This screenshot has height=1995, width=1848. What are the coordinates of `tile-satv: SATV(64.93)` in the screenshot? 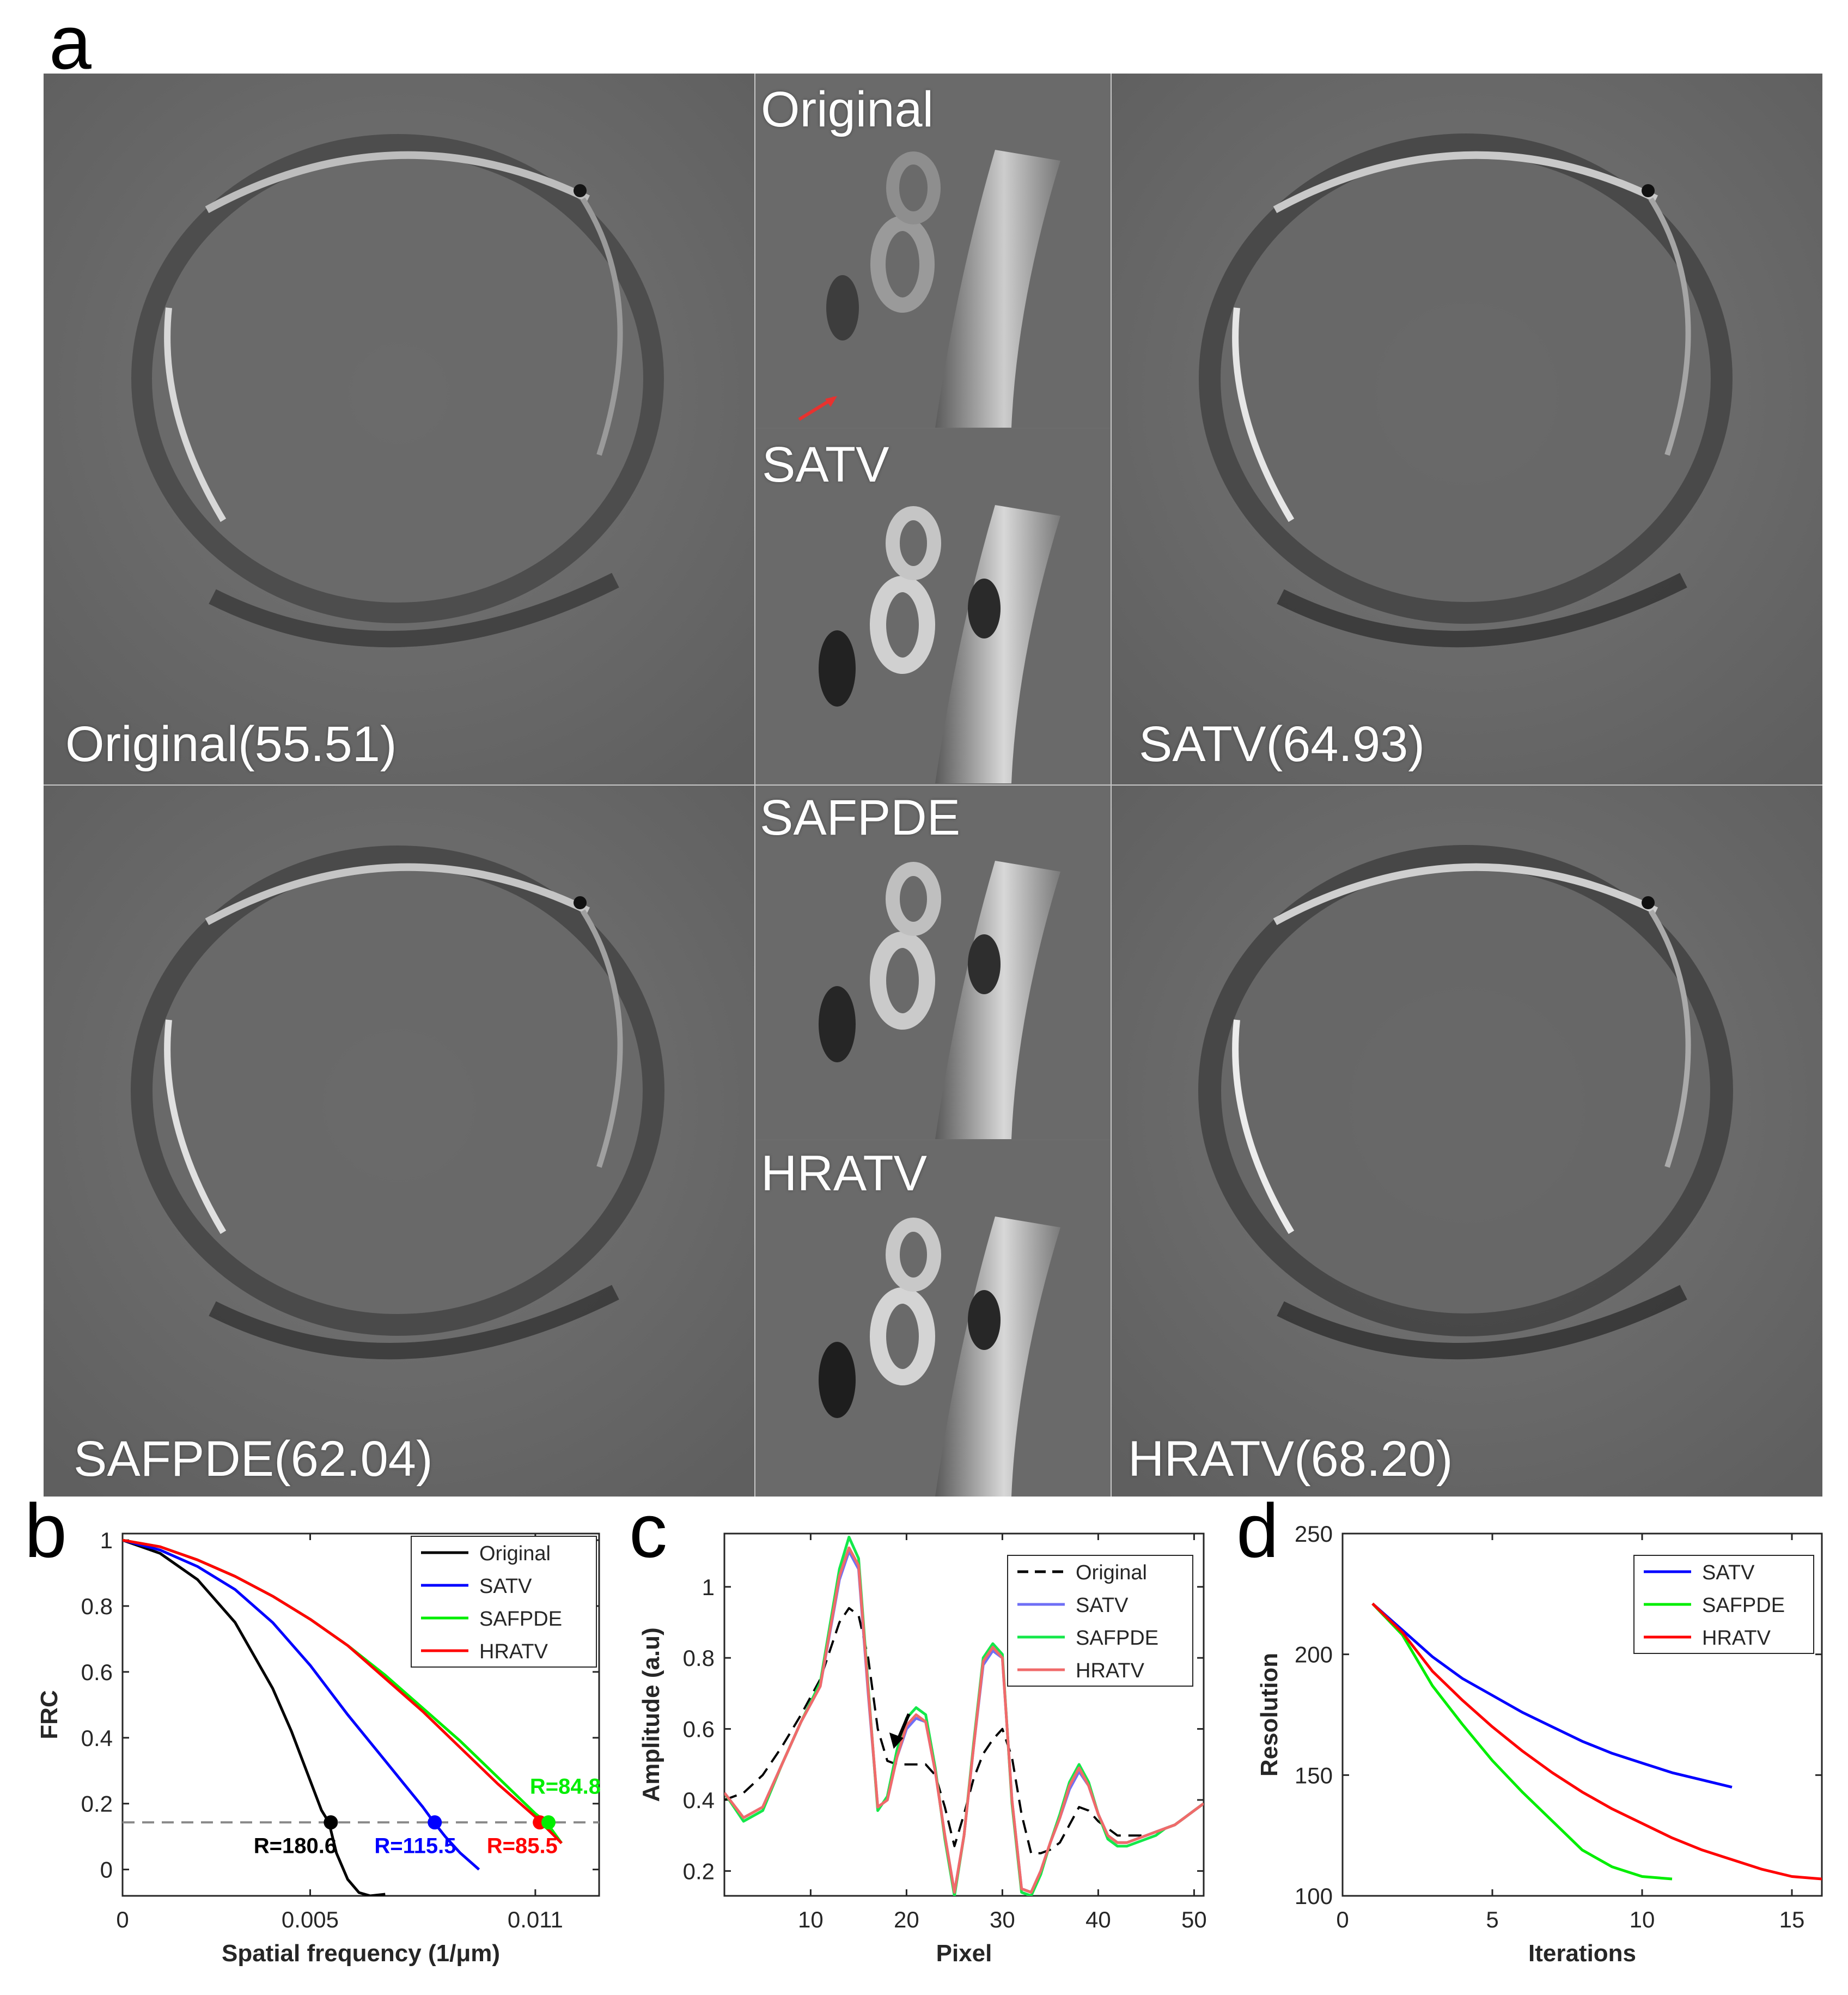 It's located at (1467, 429).